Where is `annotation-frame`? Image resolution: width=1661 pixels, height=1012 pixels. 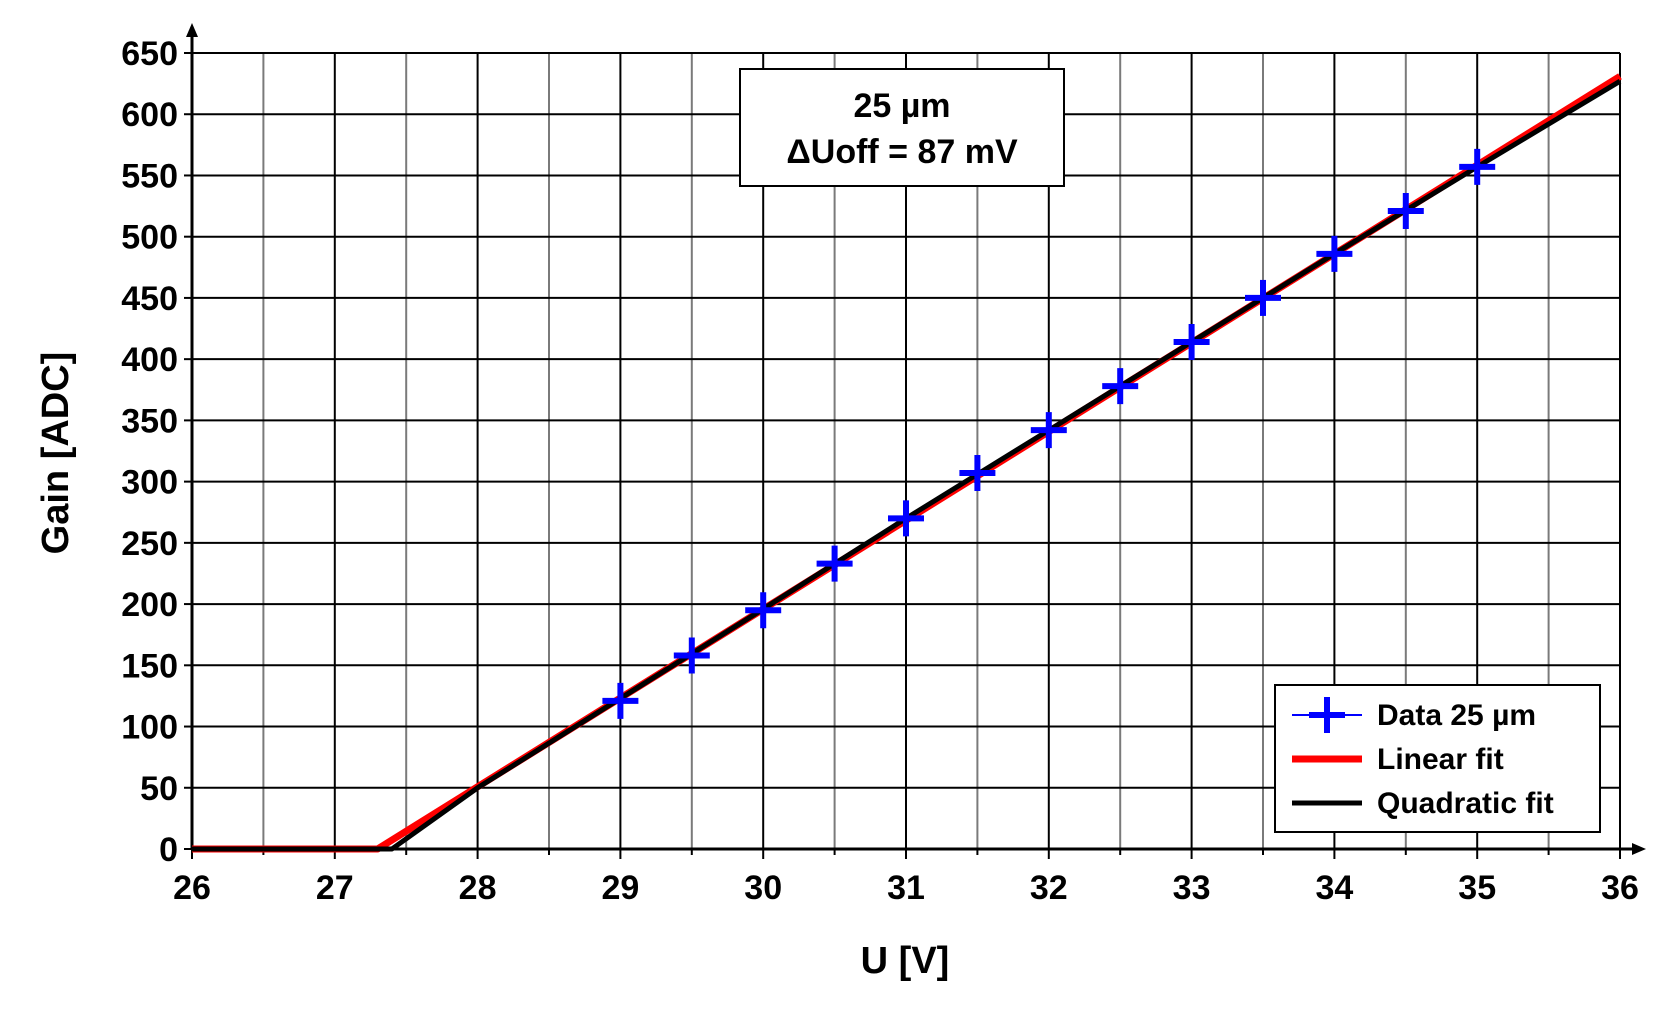 annotation-frame is located at coordinates (902, 127).